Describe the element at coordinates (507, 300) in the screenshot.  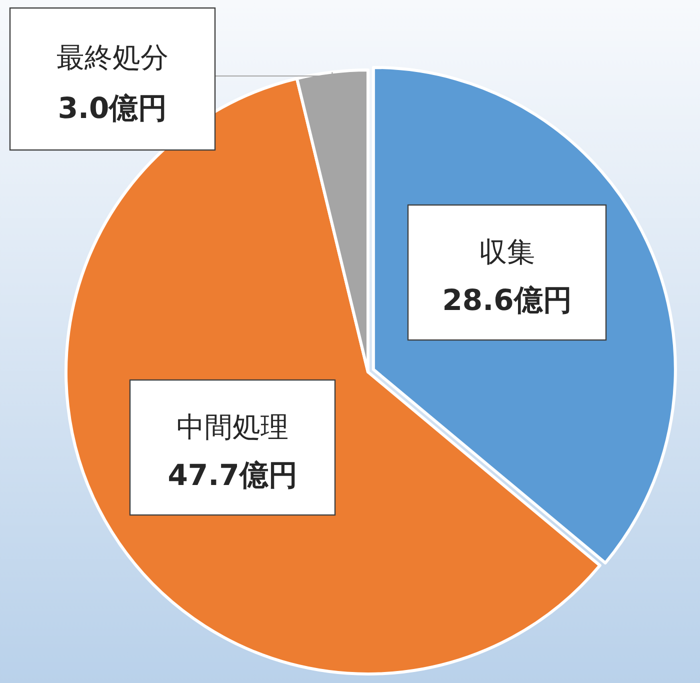
I see `data-label: 28.6億円` at that location.